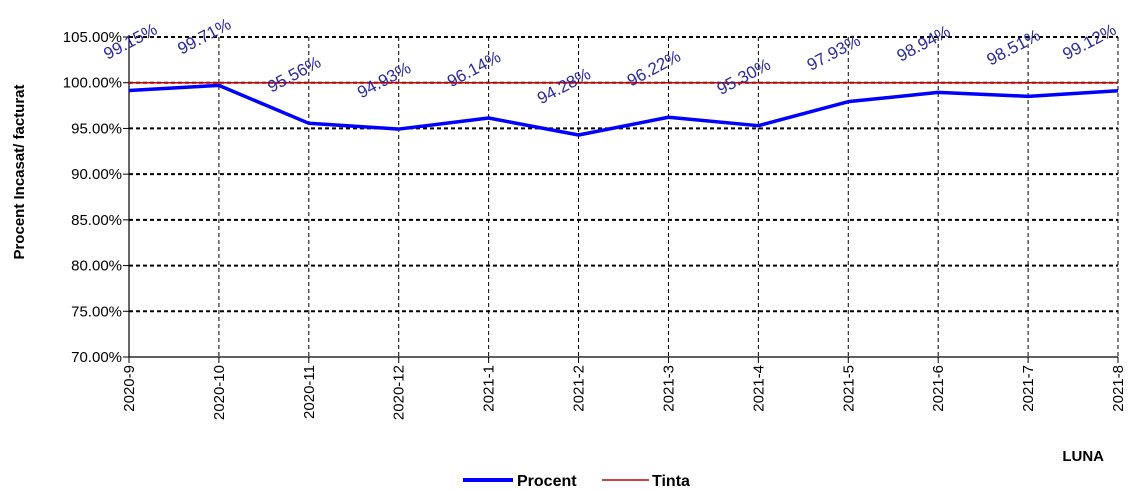 The height and width of the screenshot is (490, 1134). What do you see at coordinates (1083, 456) in the screenshot?
I see `x-axis-title: LUNA` at bounding box center [1083, 456].